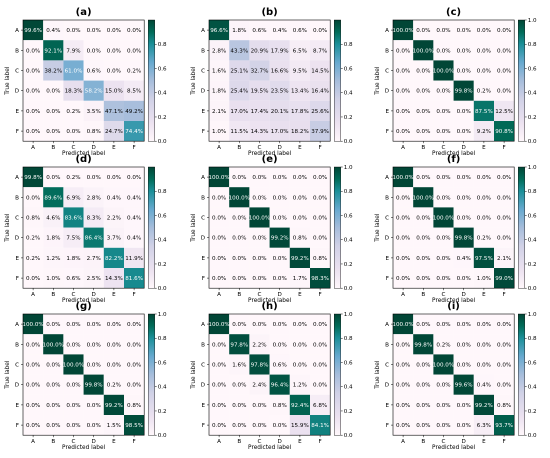  I want to click on cell-value: 99.6%, so click(33, 31).